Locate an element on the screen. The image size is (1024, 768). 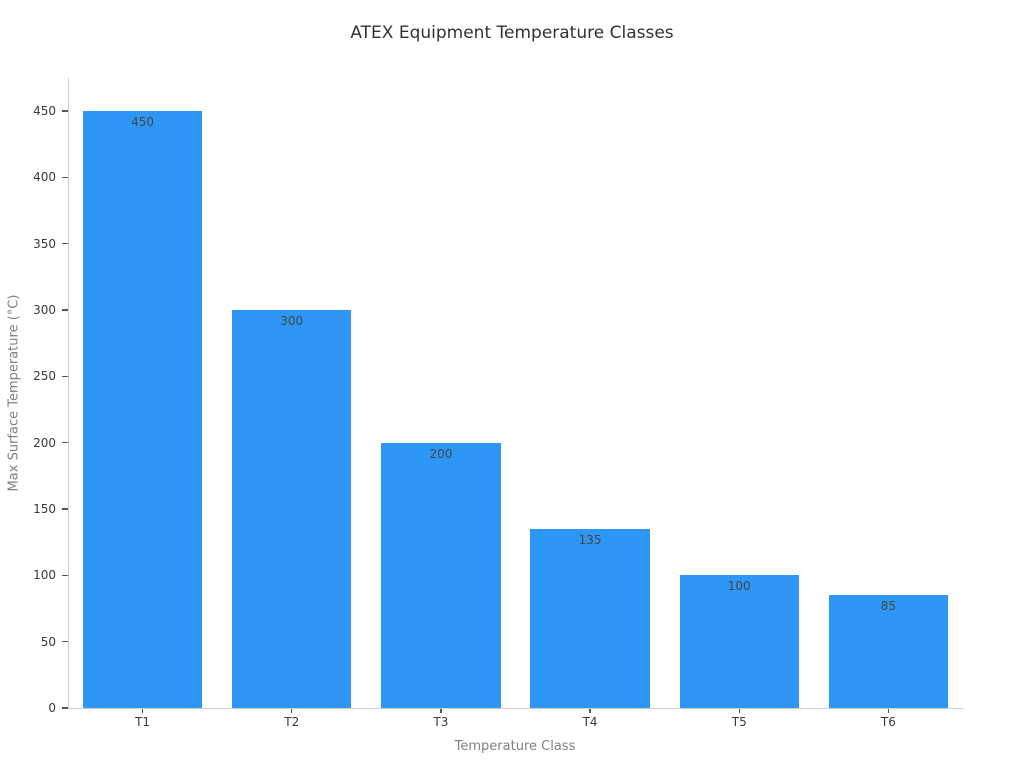
x-axis-title: Temperature Class is located at coordinates (515, 746).